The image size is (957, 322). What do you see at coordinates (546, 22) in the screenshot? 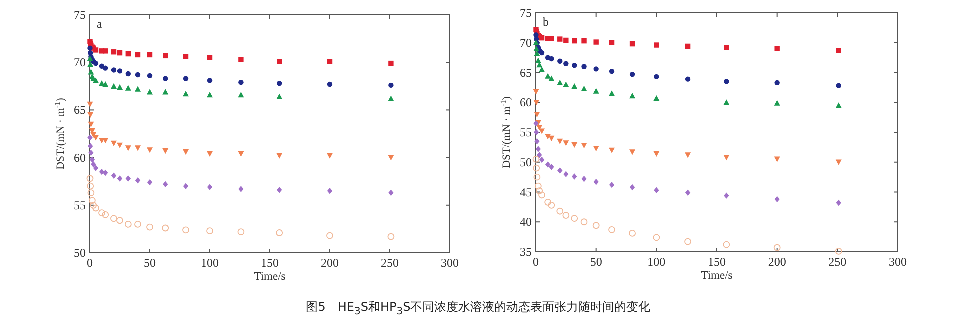
I see `chart-title: b` at bounding box center [546, 22].